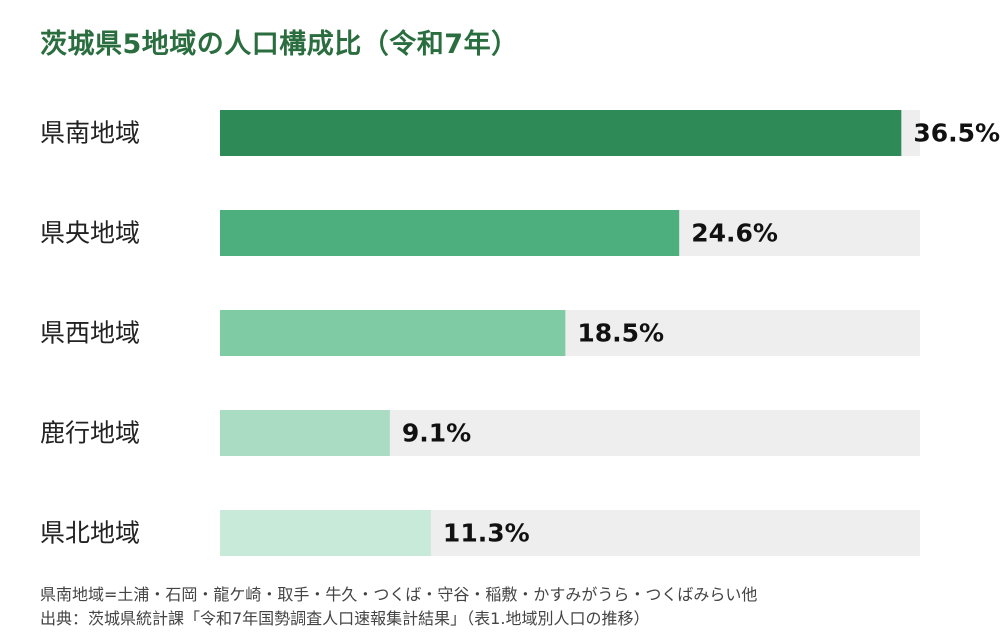 This screenshot has width=1000, height=640. What do you see at coordinates (90, 433) in the screenshot?
I see `category-label: 鹿行地域` at bounding box center [90, 433].